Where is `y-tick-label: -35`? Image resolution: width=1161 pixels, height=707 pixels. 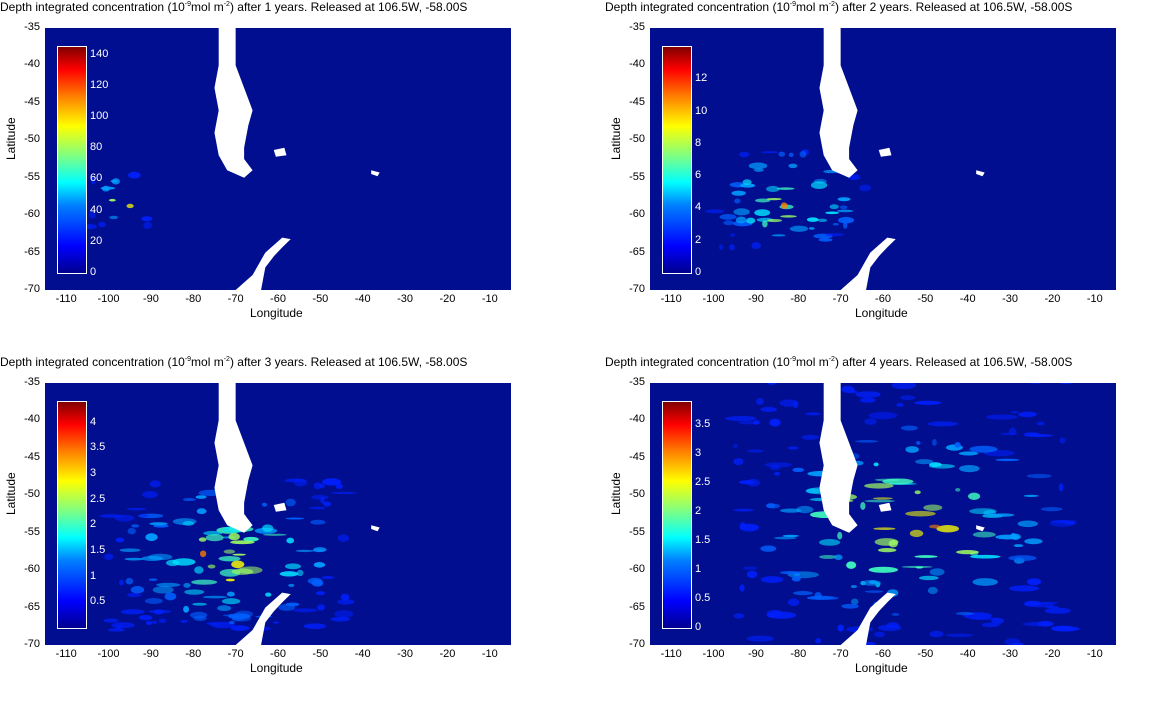
y-tick-label: -35 is located at coordinates (637, 382).